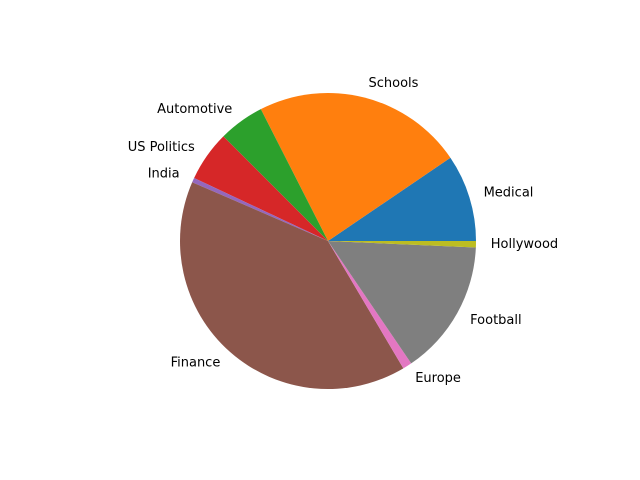 The width and height of the screenshot is (640, 480). What do you see at coordinates (370, 305) in the screenshot?
I see `pie-slice-europe` at bounding box center [370, 305].